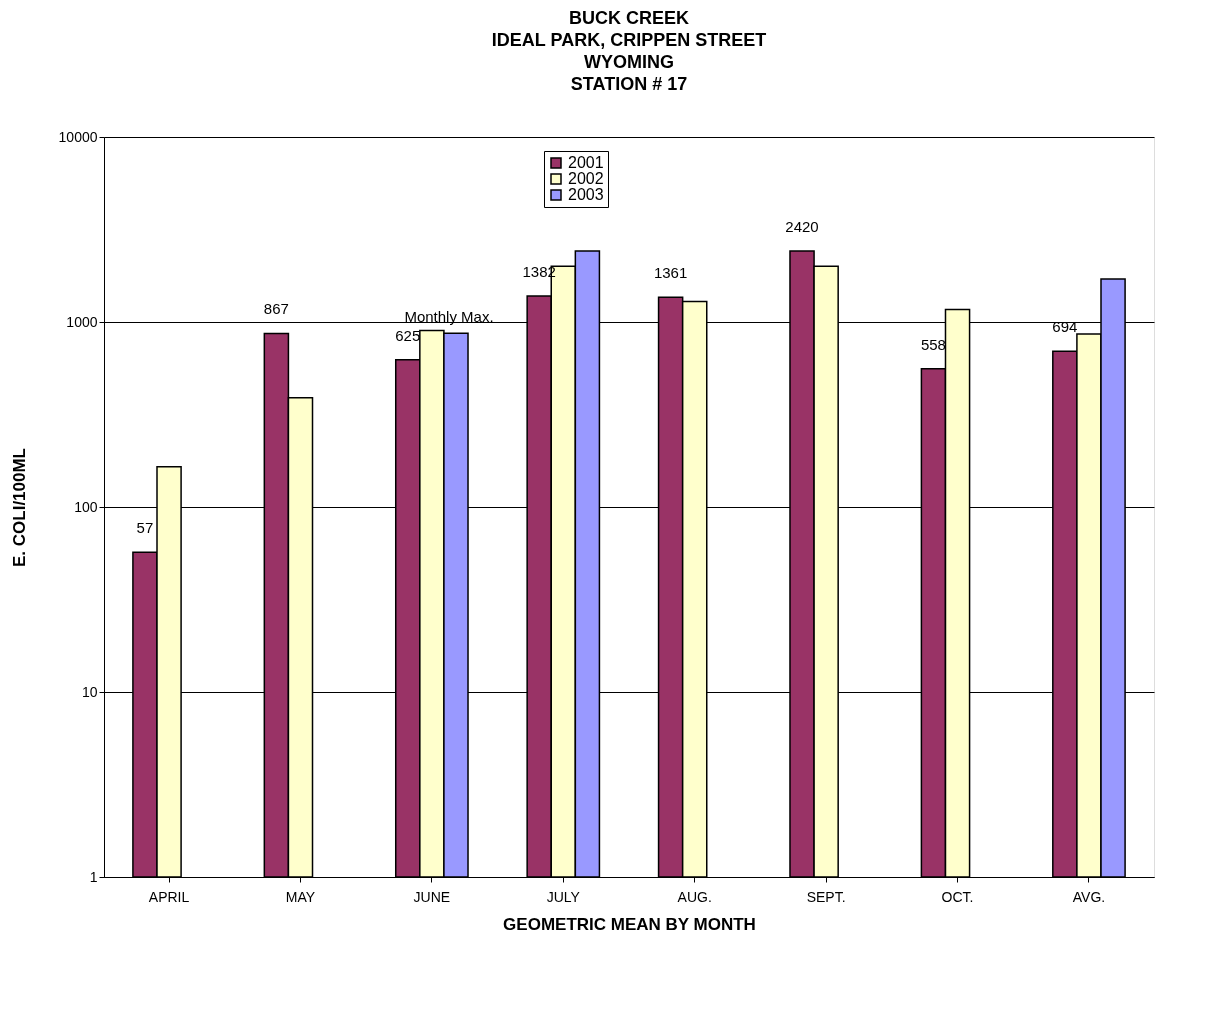 Image resolution: width=1213 pixels, height=1012 pixels. What do you see at coordinates (89, 691) in the screenshot?
I see `y-tick-label: 10` at bounding box center [89, 691].